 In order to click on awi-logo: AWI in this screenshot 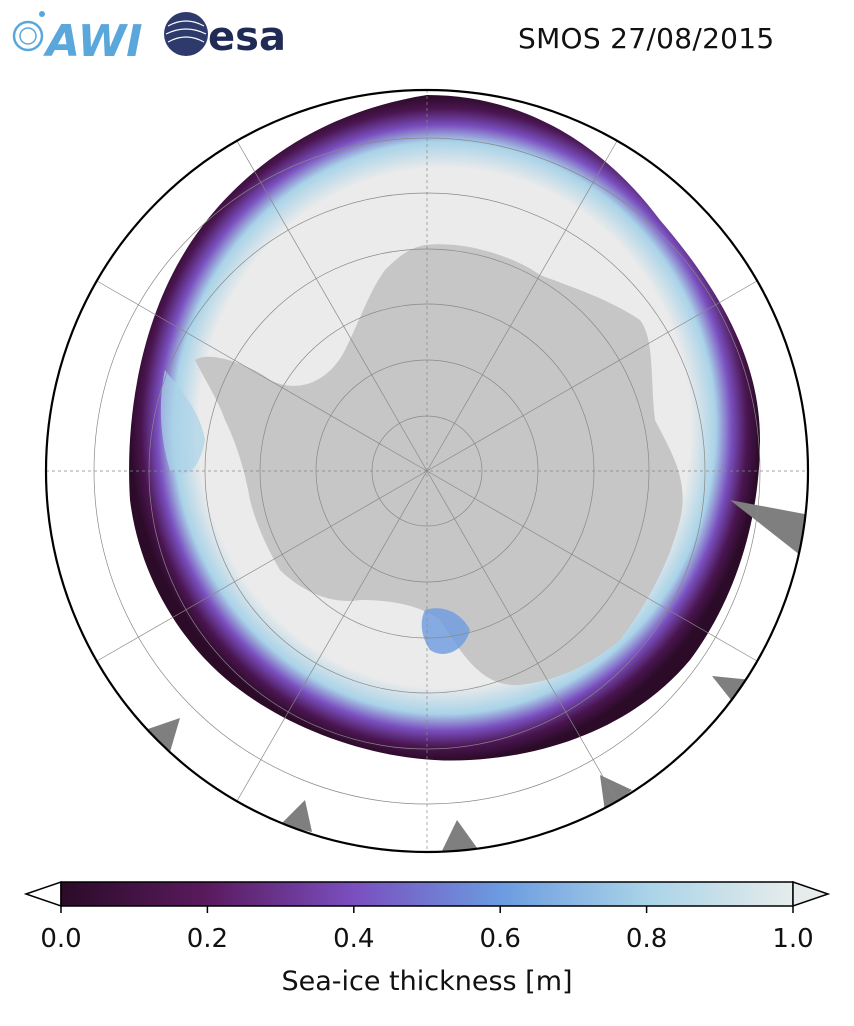, I will do `click(77, 36)`.